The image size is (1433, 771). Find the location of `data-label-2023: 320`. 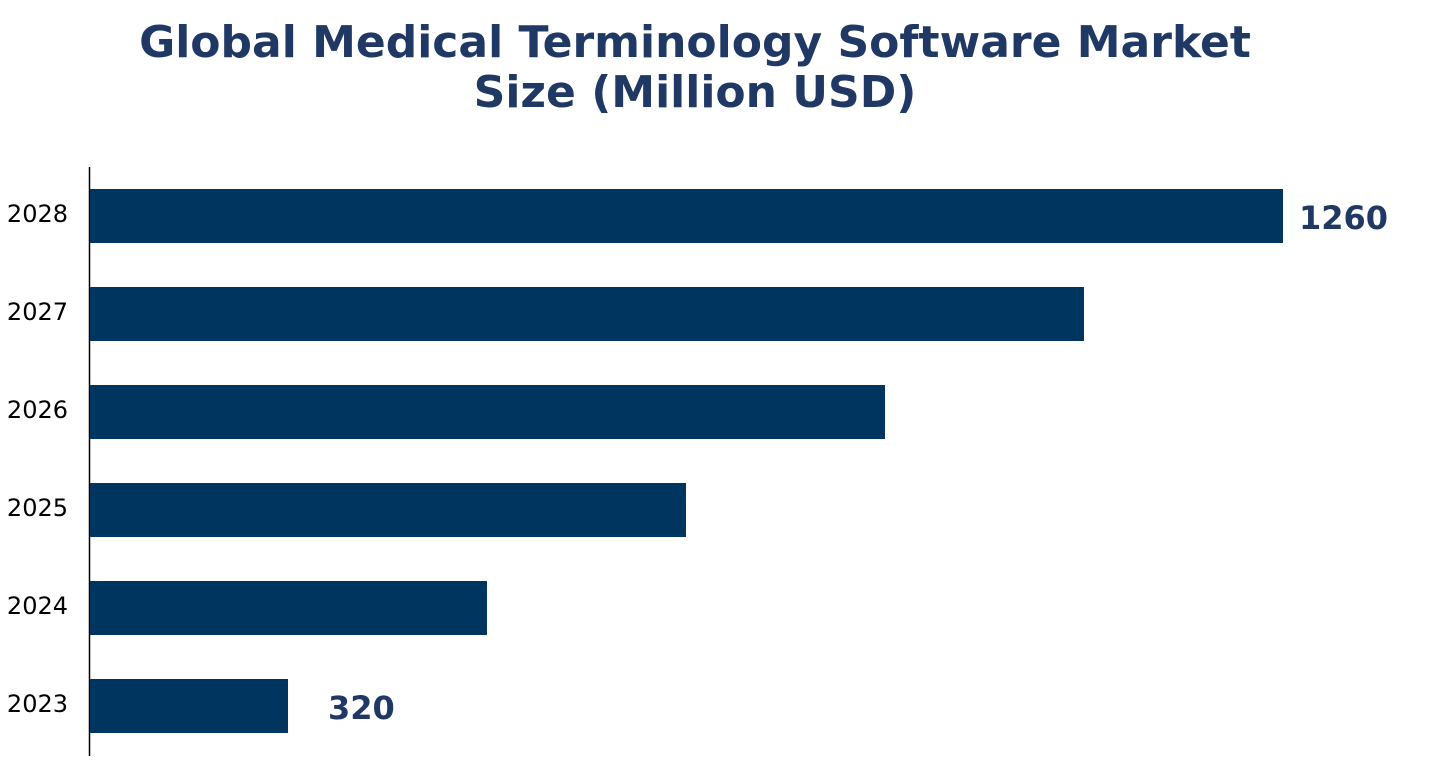

data-label-2023: 320 is located at coordinates (361, 708).